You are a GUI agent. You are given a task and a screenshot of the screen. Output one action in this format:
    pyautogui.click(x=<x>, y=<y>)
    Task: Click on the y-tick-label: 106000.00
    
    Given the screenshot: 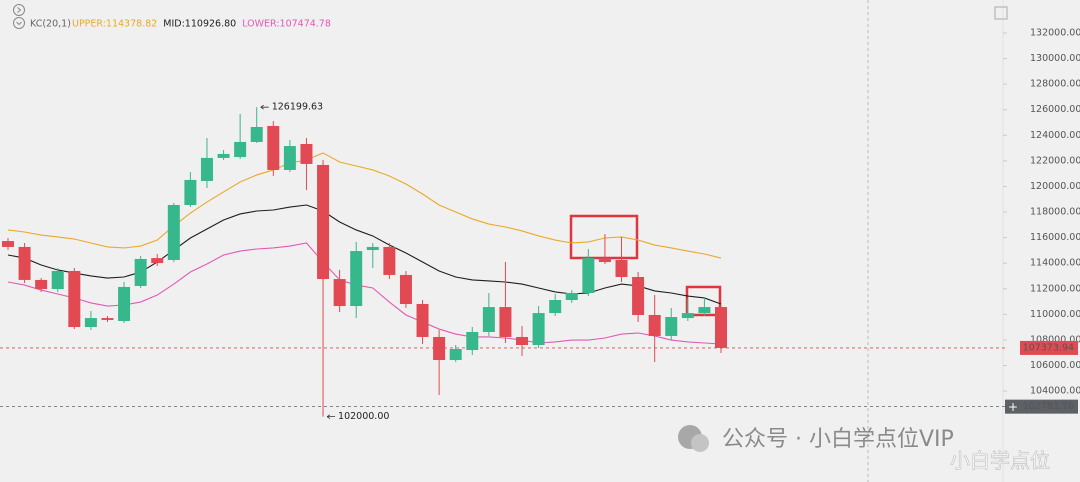 What is the action you would take?
    pyautogui.click(x=1055, y=365)
    